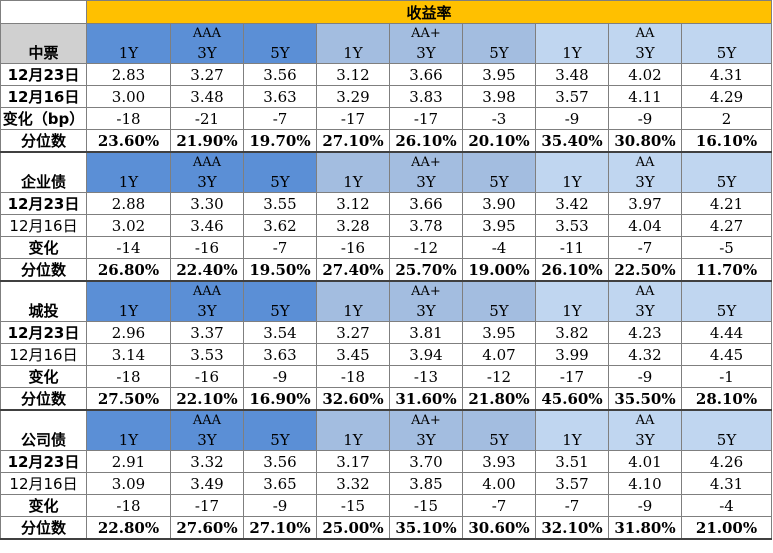  What do you see at coordinates (207, 354) in the screenshot?
I see `value-cell: 3.53` at bounding box center [207, 354].